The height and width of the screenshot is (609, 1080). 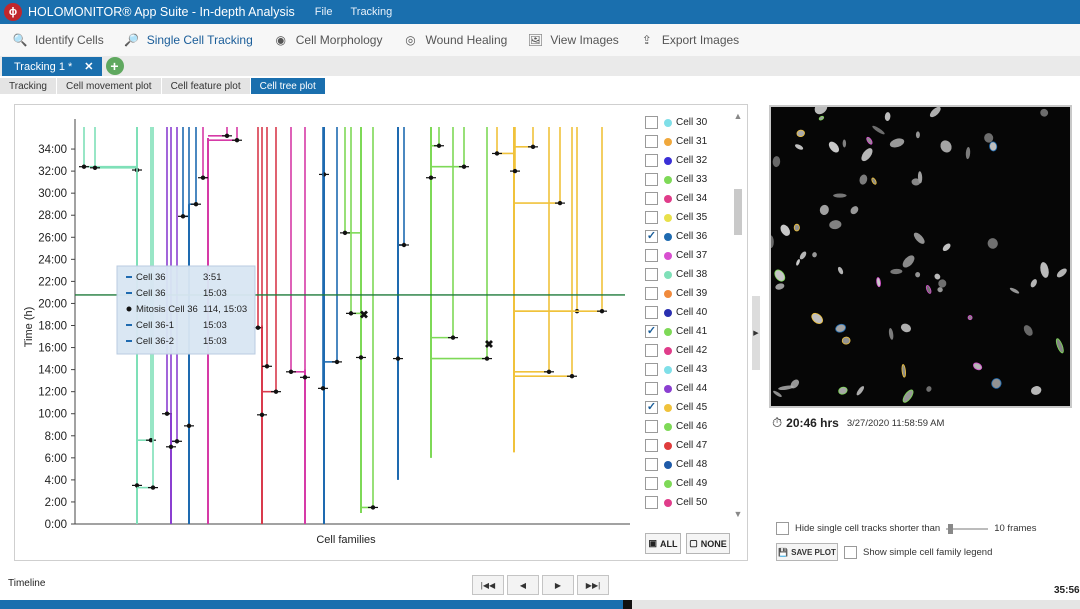 What do you see at coordinates (693, 179) in the screenshot?
I see `legend-item: Cell 33` at bounding box center [693, 179].